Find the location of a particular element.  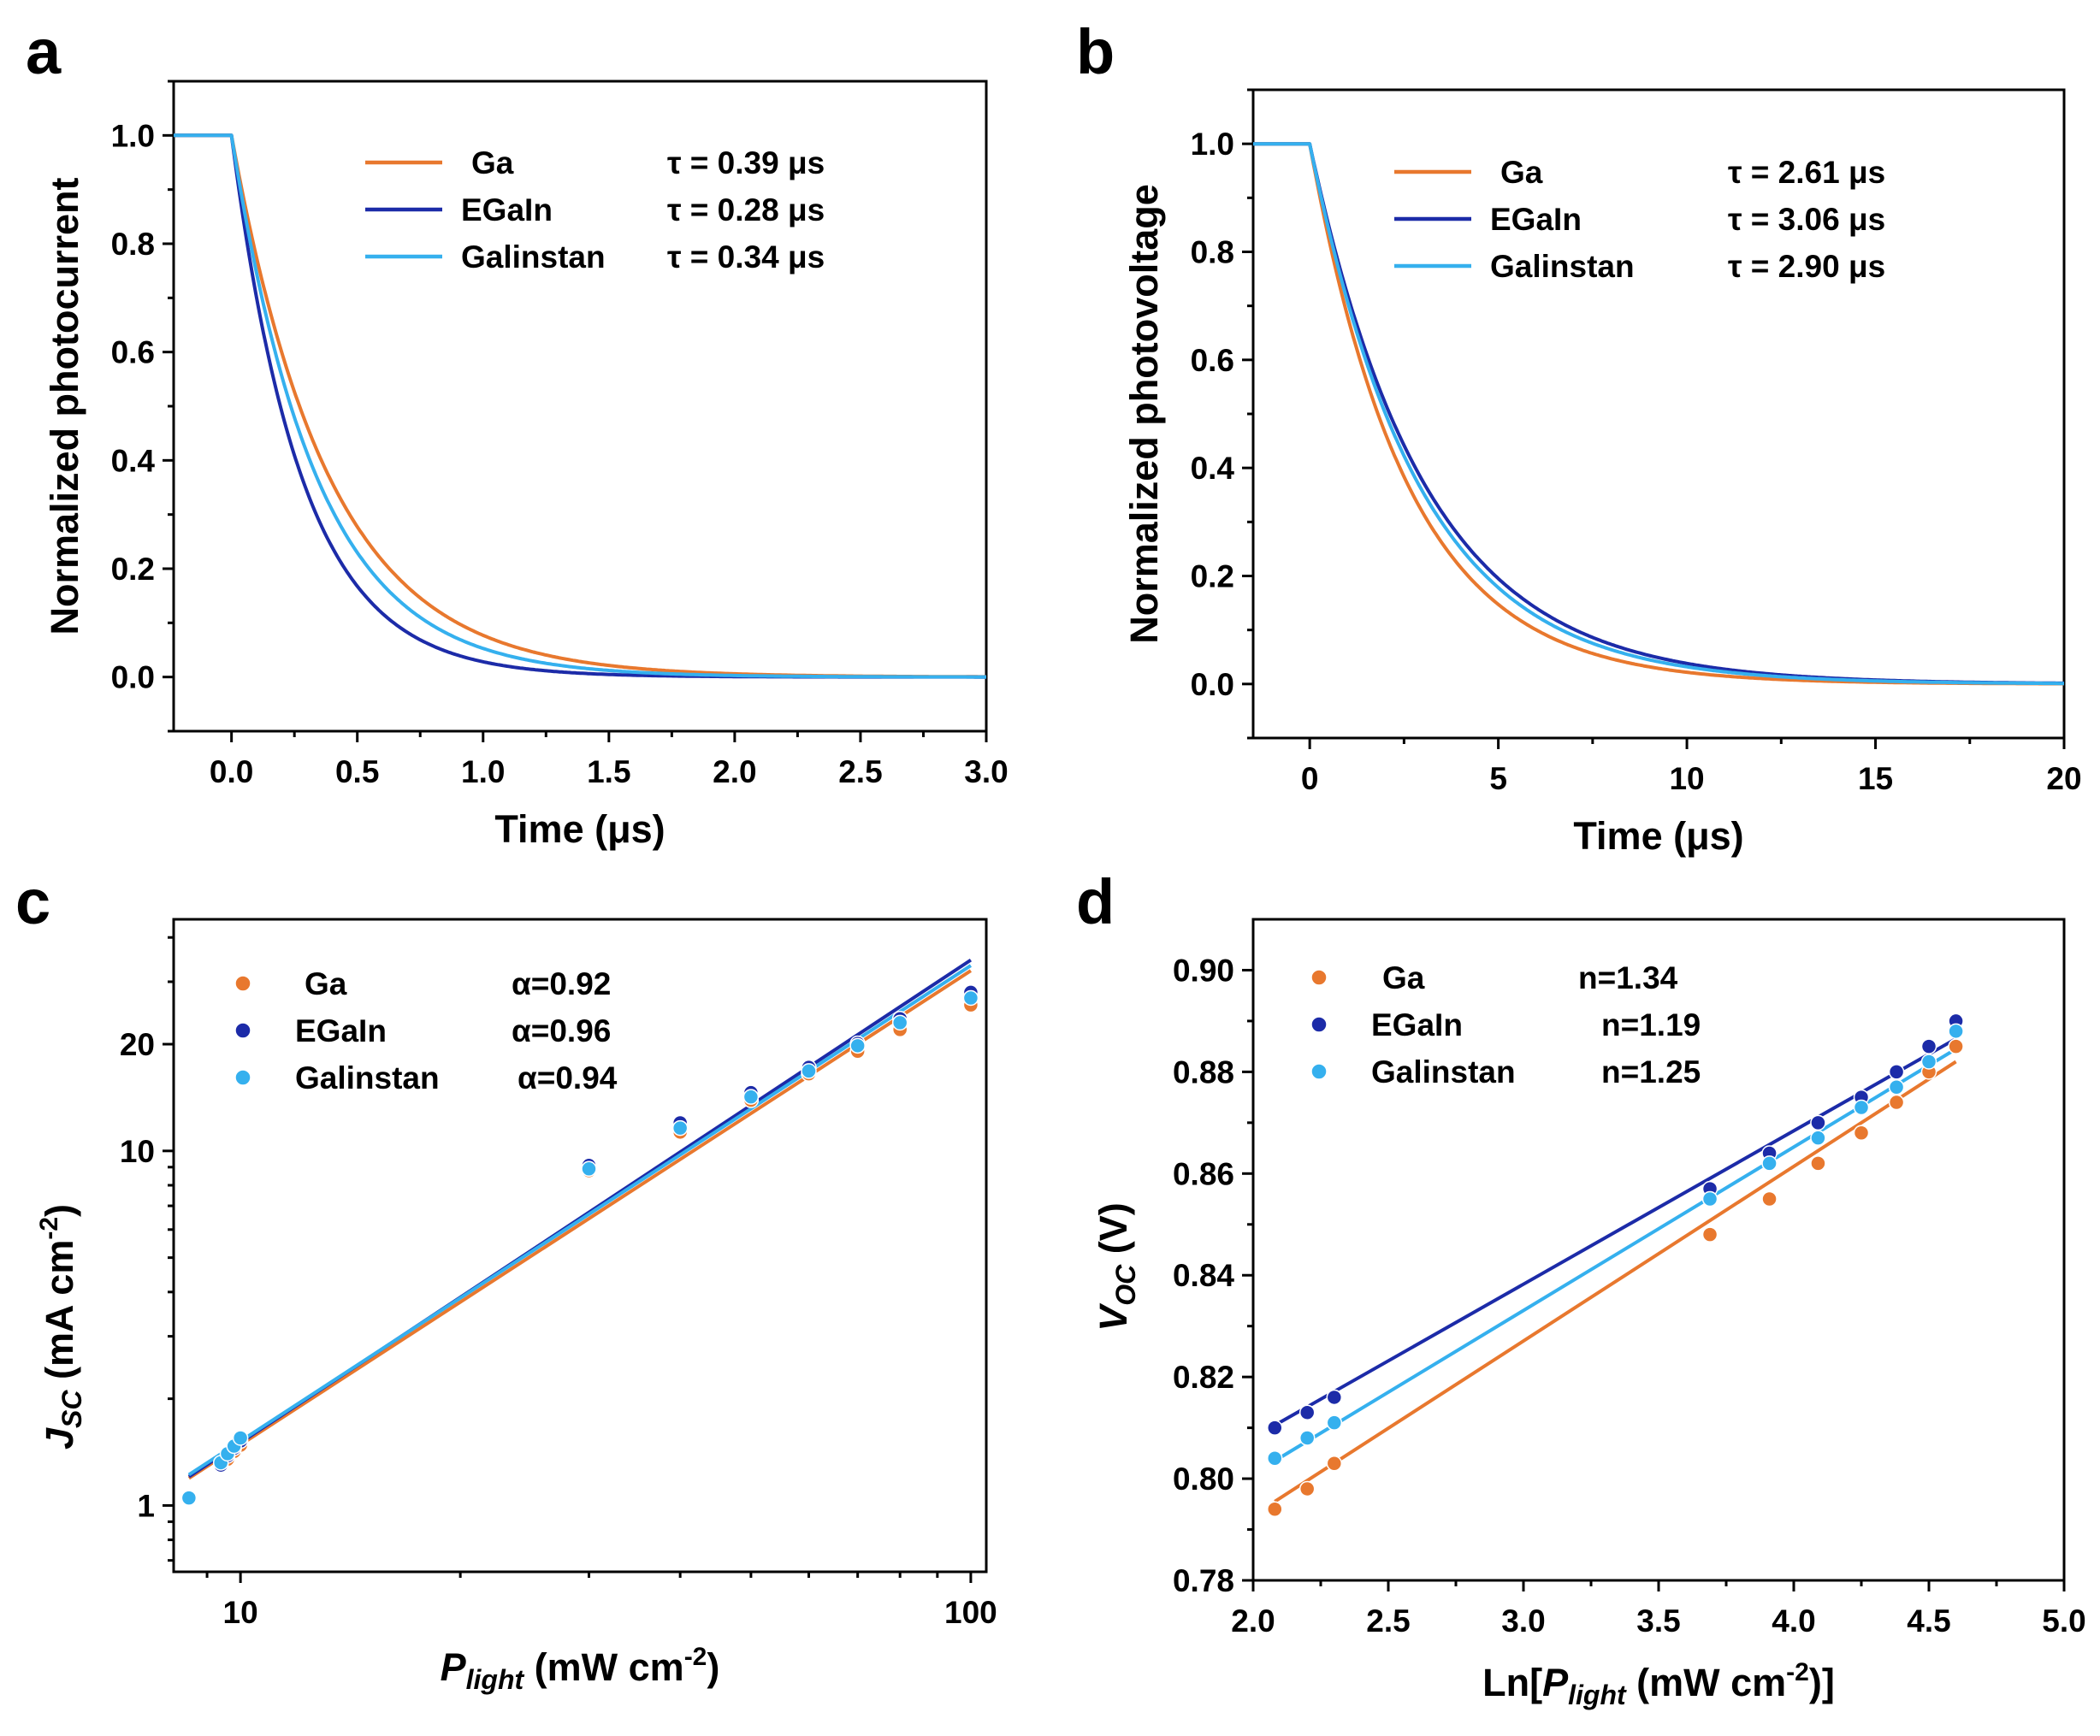

plot-frame-a is located at coordinates (580, 407).